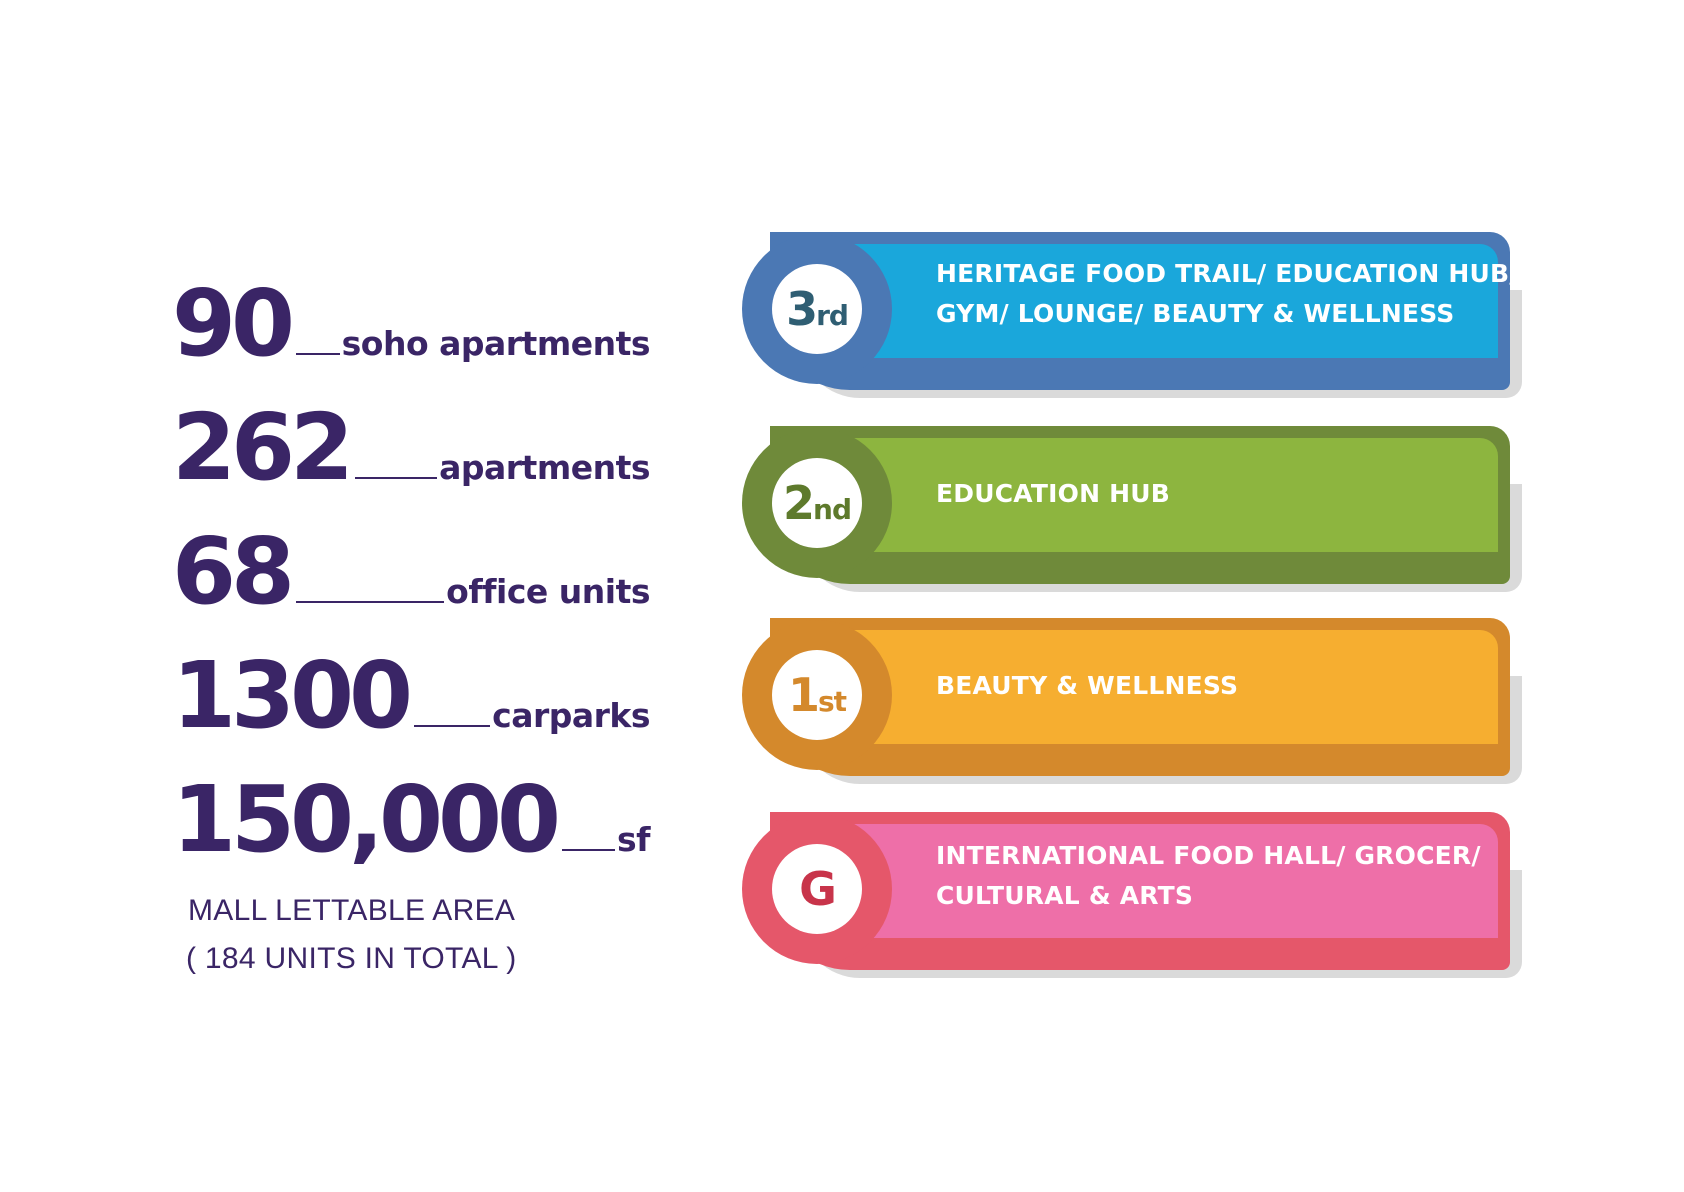 Image resolution: width=1684 pixels, height=1192 pixels. Describe the element at coordinates (1053, 493) in the screenshot. I see `floor-line: EDUCATION HUB` at that location.